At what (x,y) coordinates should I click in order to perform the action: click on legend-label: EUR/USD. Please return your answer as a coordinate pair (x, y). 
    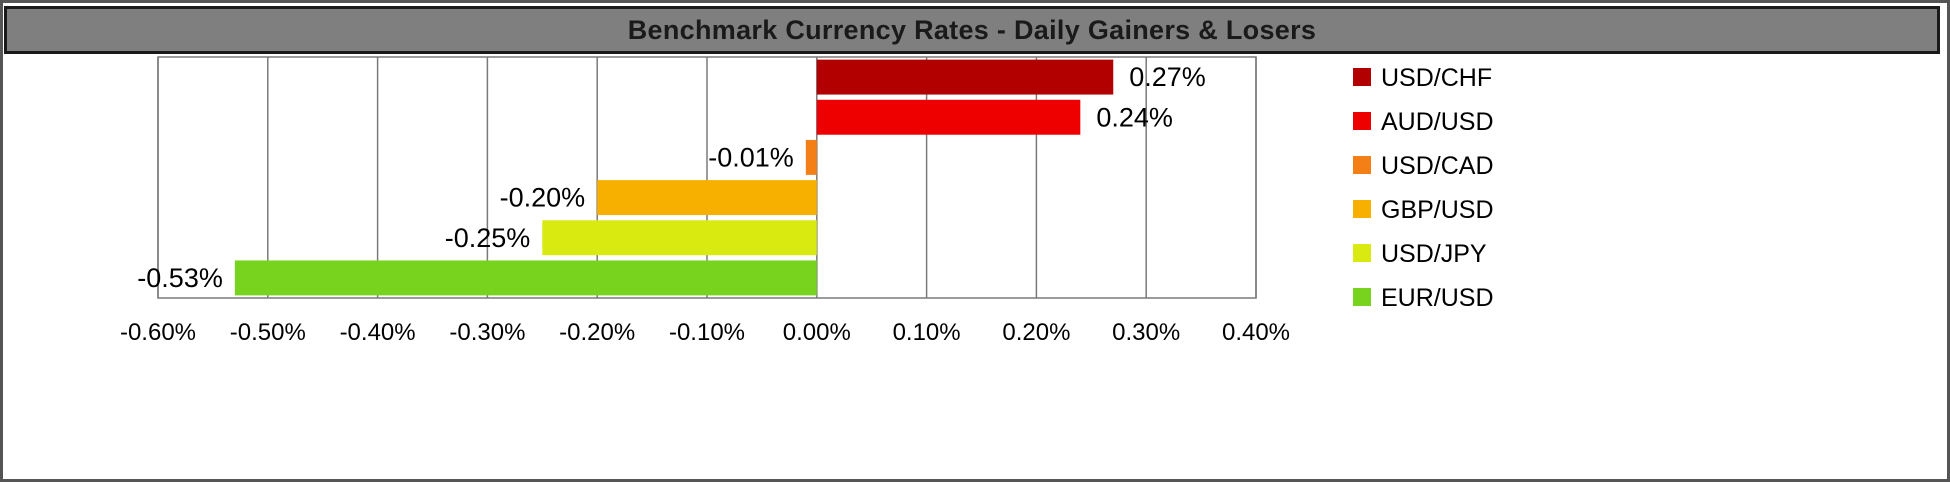
    Looking at the image, I should click on (1437, 298).